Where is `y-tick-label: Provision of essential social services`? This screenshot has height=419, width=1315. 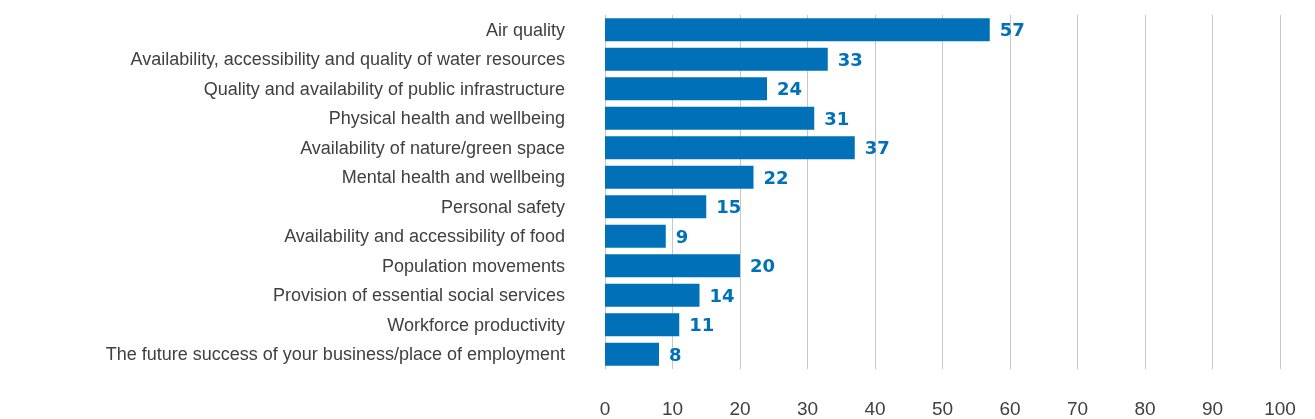 y-tick-label: Provision of essential social services is located at coordinates (418, 295).